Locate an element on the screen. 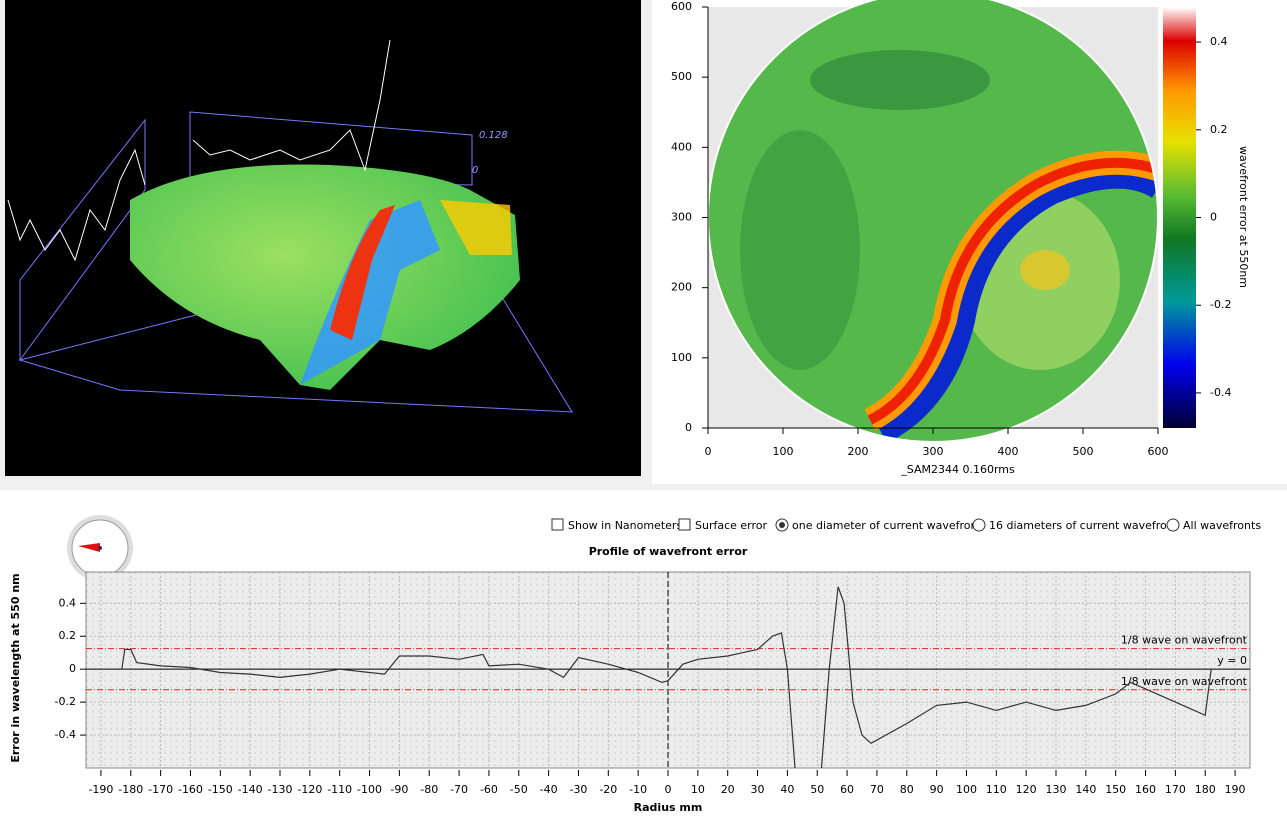 This screenshot has height=820, width=1287. reference-label: y = 0 is located at coordinates (1232, 660).